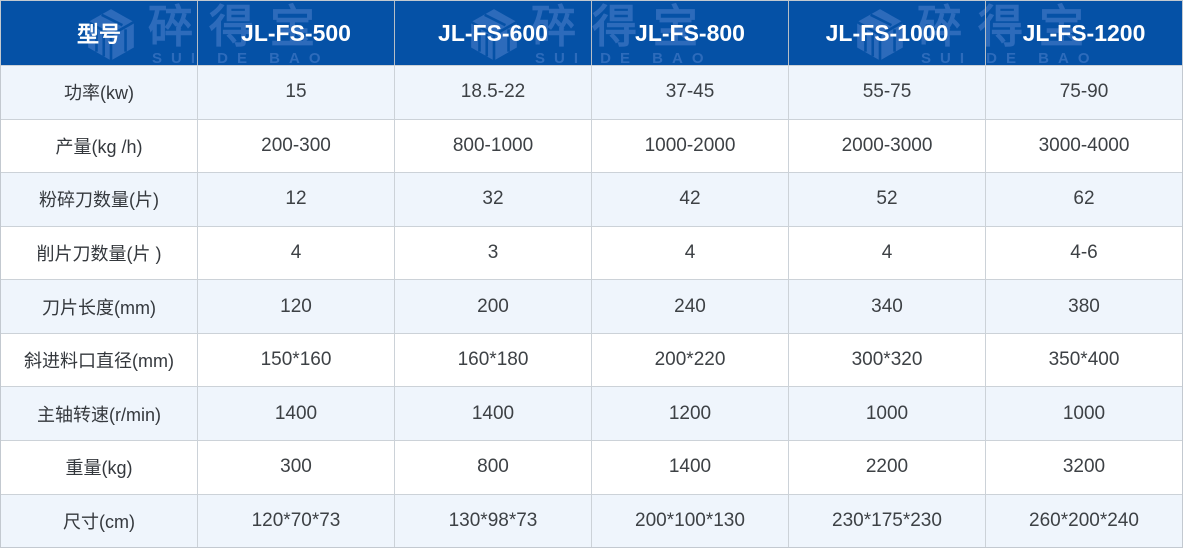 The width and height of the screenshot is (1190, 550). Describe the element at coordinates (886, 467) in the screenshot. I see `cell: 2200` at that location.